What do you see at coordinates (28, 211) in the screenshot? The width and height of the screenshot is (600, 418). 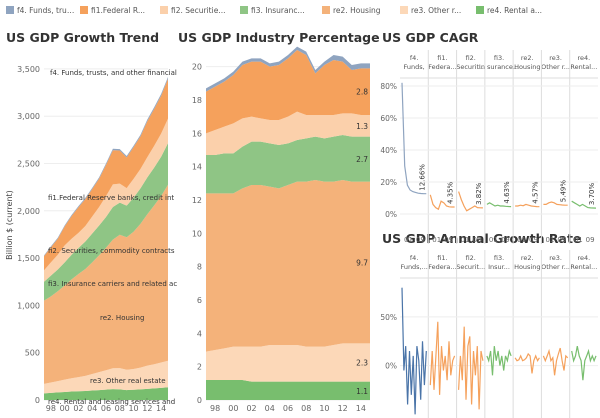 I see `y-tick-label: 2,000` at bounding box center [28, 211].